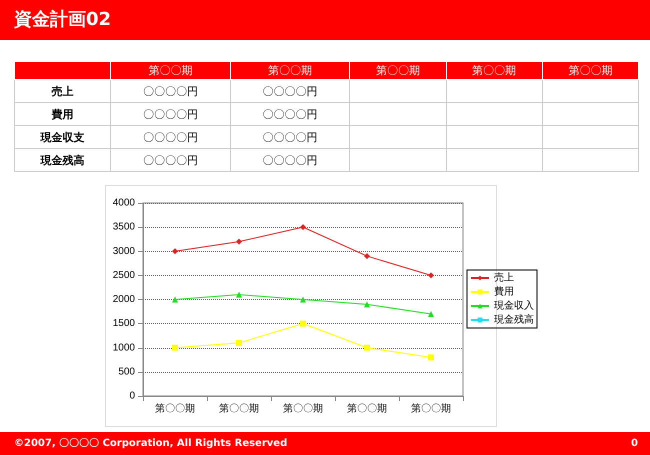 The width and height of the screenshot is (650, 455). Describe the element at coordinates (151, 444) in the screenshot. I see `text: ©2007, 〇〇〇〇 Corporation, All Rights Reserved` at that location.